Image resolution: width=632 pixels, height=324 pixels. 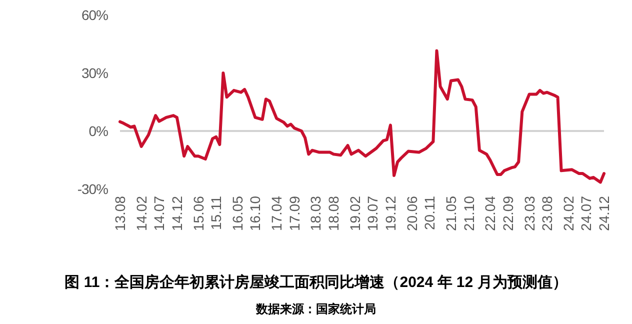 What do you see at coordinates (141, 214) in the screenshot?
I see `x-tick-label: 14.02` at bounding box center [141, 214].